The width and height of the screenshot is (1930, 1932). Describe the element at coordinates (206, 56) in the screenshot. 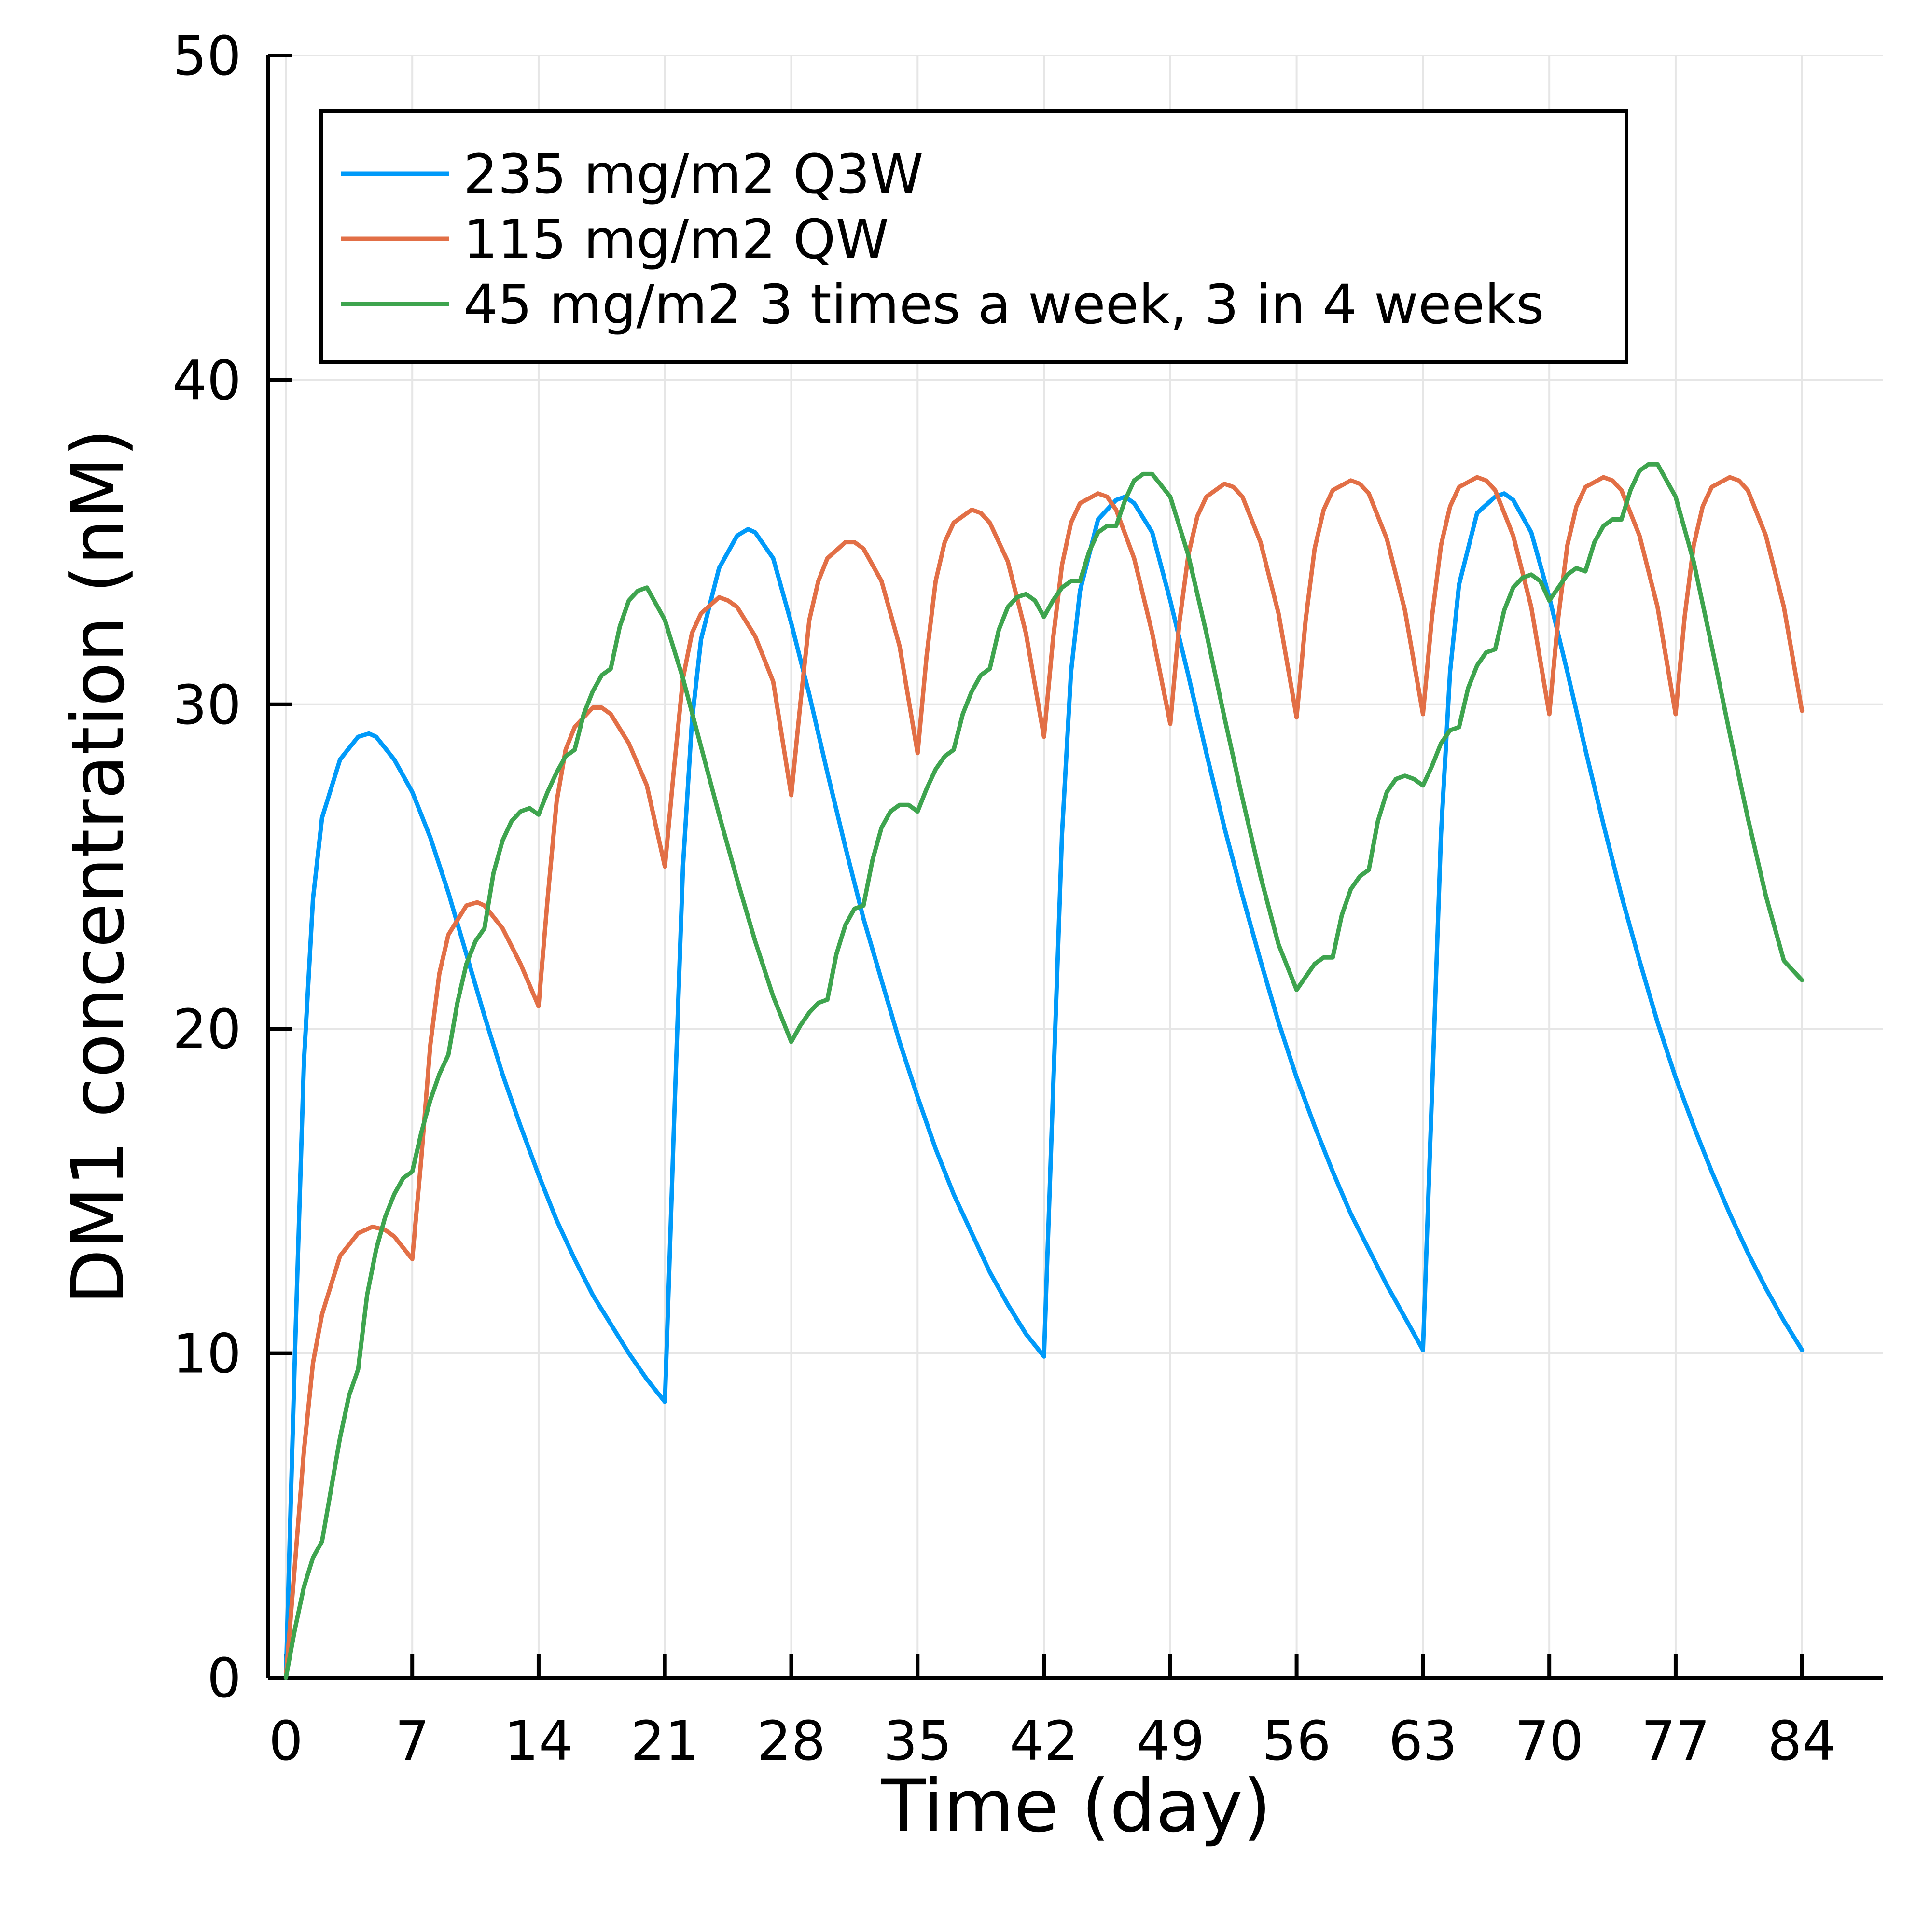

I see `y-tick-label: 50` at that location.